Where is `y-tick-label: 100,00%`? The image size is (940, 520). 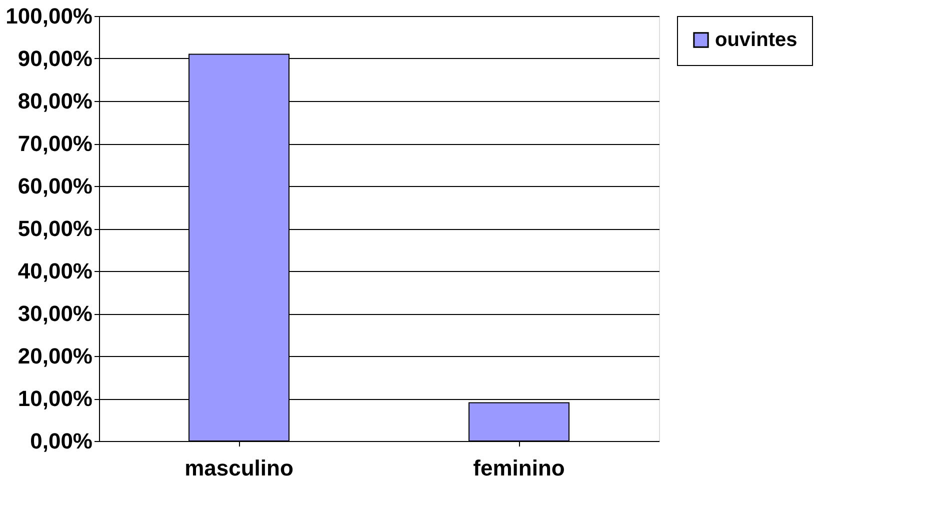 y-tick-label: 100,00% is located at coordinates (49, 16).